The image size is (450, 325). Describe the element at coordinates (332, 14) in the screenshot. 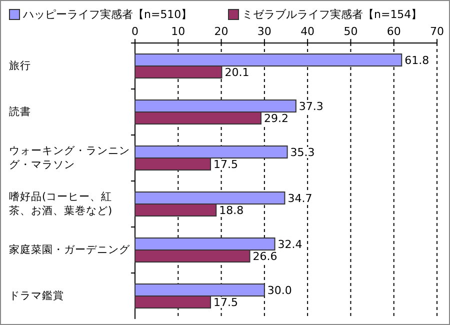

I see `legend-label: ミゼラブルライフ実感者【n=154】` at that location.